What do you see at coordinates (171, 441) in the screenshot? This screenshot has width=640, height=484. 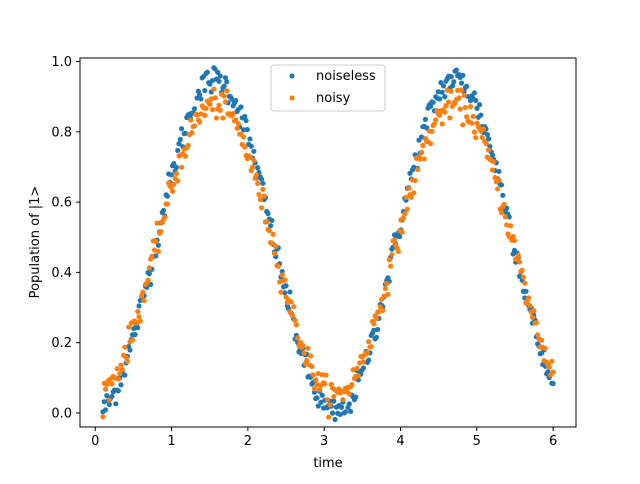 I see `x-tick-label: 1` at bounding box center [171, 441].